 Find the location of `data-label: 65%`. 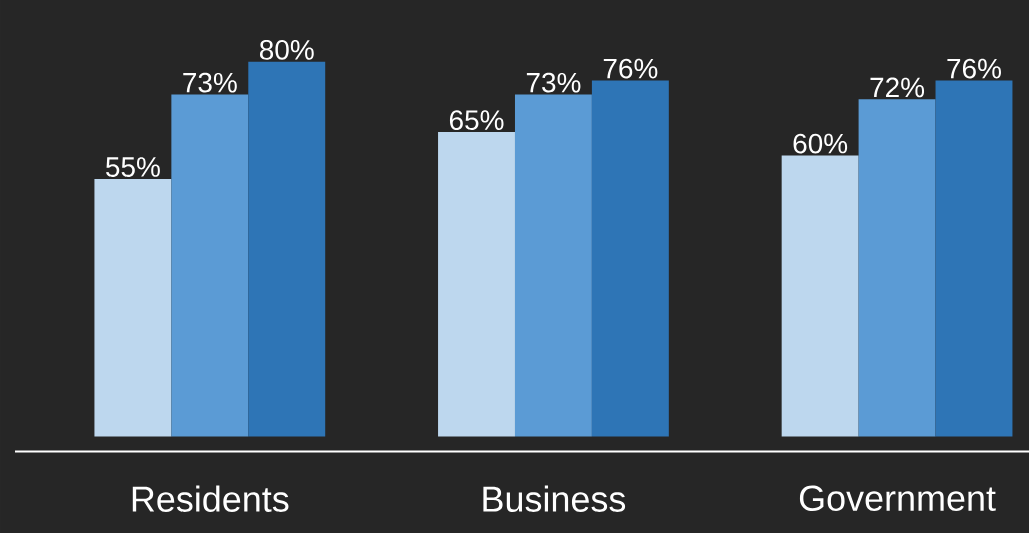

data-label: 65% is located at coordinates (476, 119).